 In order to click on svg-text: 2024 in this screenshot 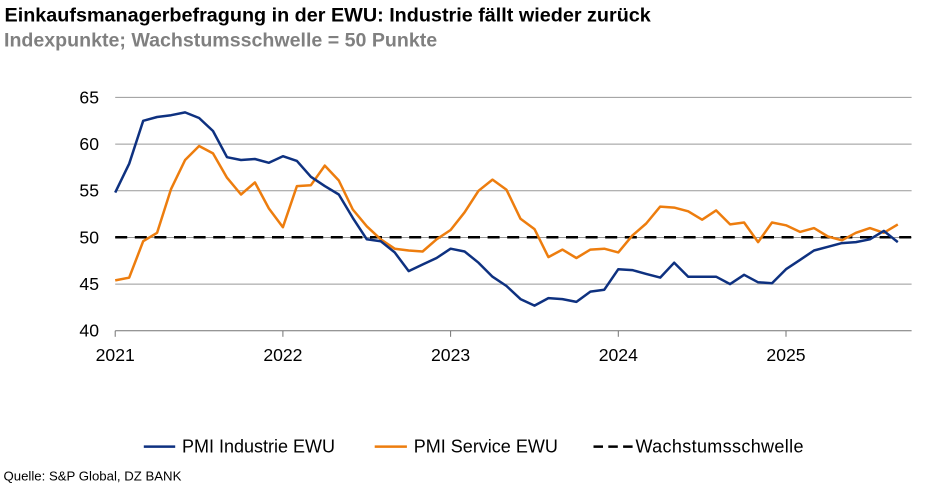, I will do `click(618, 355)`.